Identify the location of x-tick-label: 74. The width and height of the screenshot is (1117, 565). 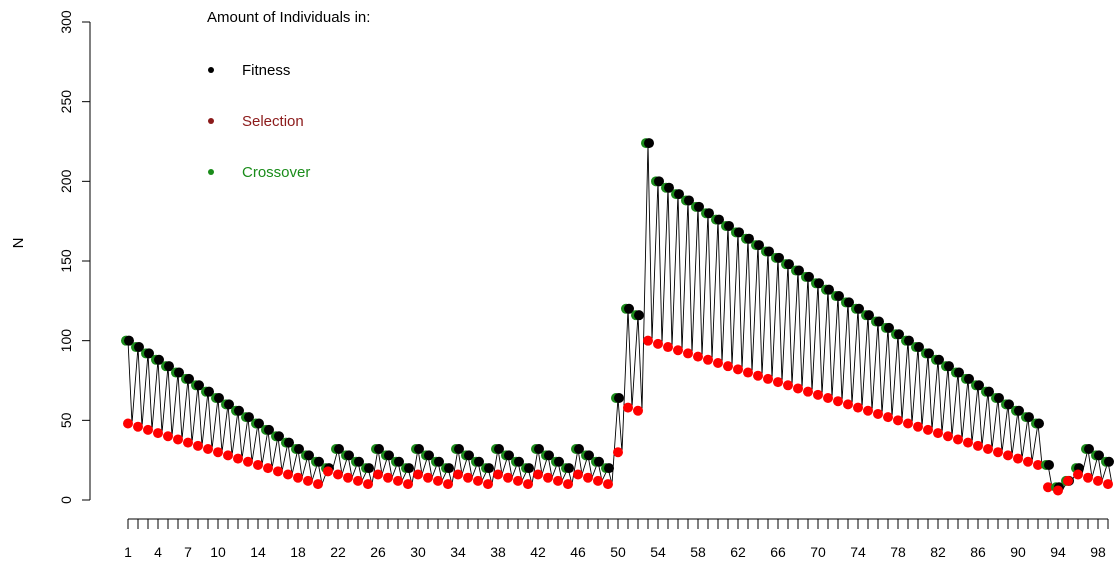
(858, 552).